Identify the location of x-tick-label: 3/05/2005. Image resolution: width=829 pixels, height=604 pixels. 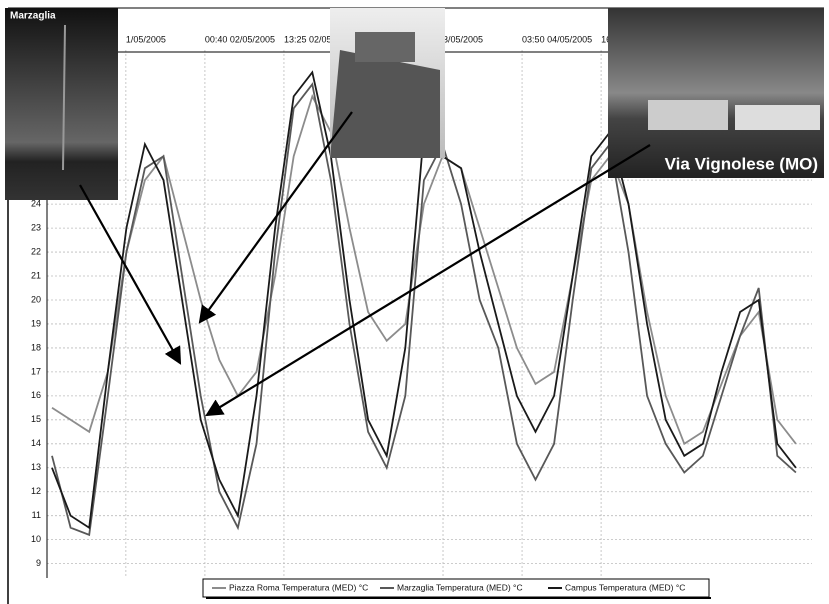
(463, 39).